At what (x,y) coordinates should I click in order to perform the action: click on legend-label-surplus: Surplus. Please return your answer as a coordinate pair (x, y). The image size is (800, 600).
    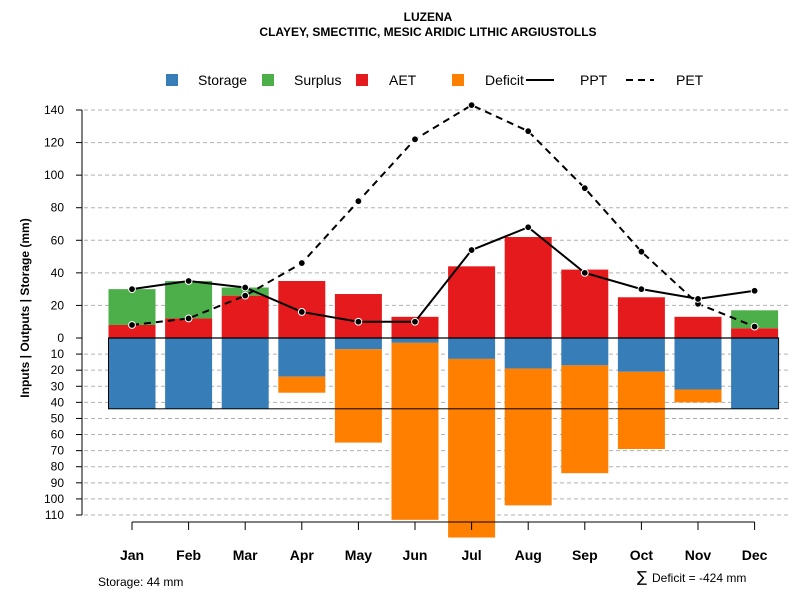
    Looking at the image, I should click on (317, 80).